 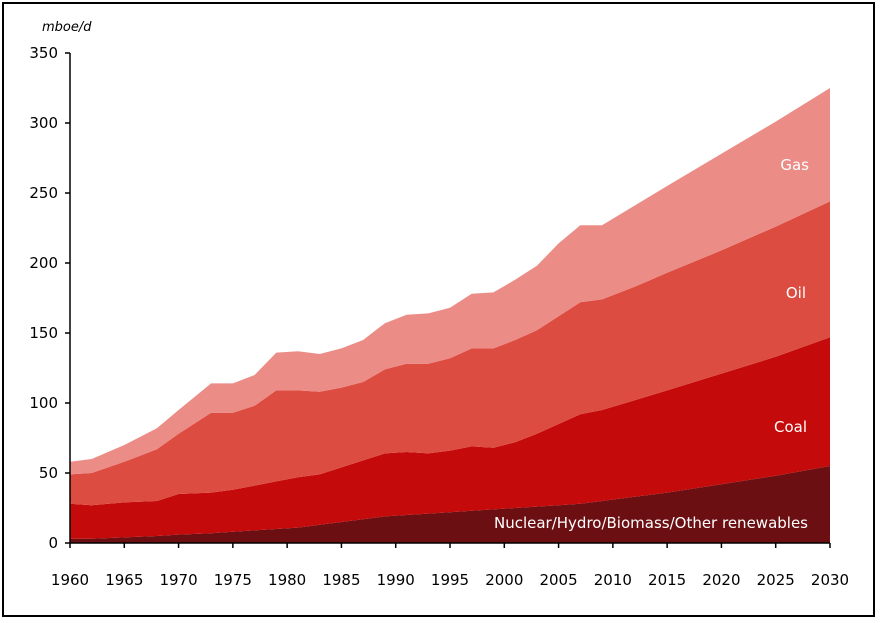 I want to click on y-tick-label: 350, so click(x=43, y=53).